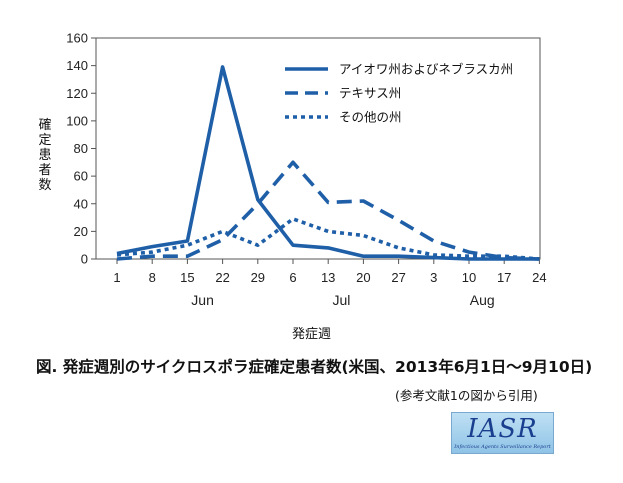  What do you see at coordinates (466, 395) in the screenshot?
I see `source-note: (参考文献1の図から引用)` at bounding box center [466, 395].